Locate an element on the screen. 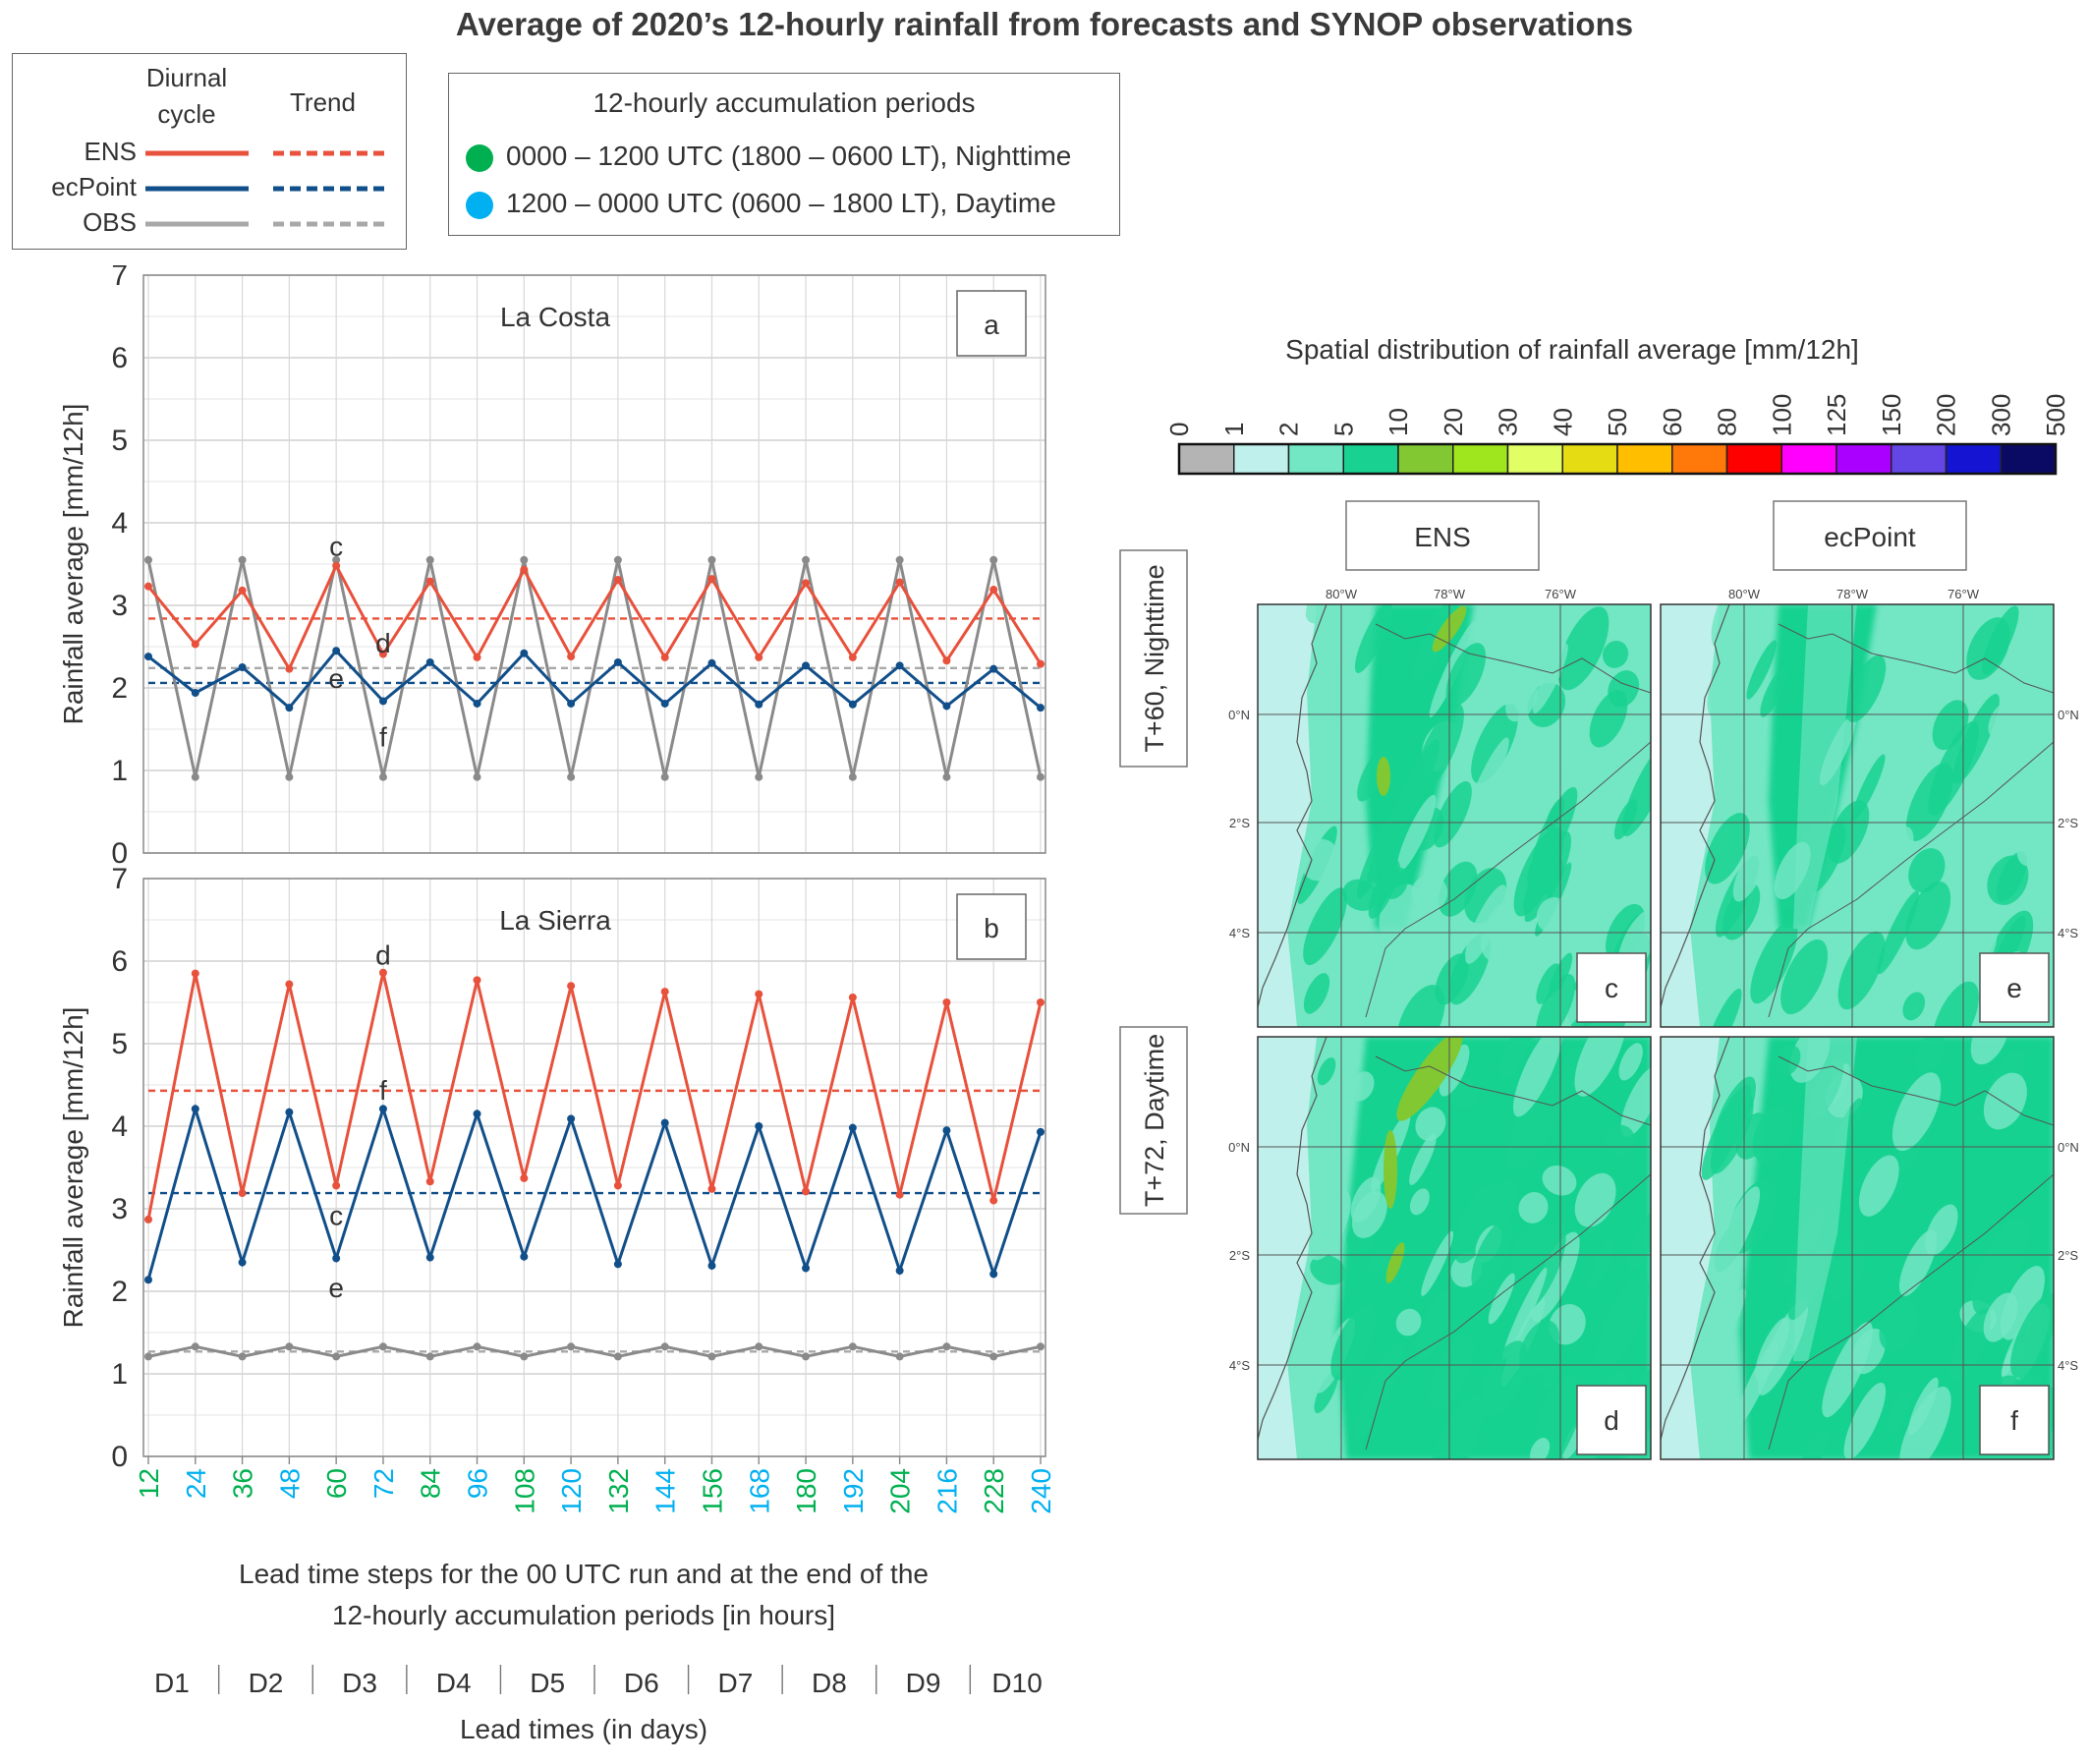 The width and height of the screenshot is (2089, 1764). y-axis-label: Rainfall average [mm/12h] is located at coordinates (73, 1168).